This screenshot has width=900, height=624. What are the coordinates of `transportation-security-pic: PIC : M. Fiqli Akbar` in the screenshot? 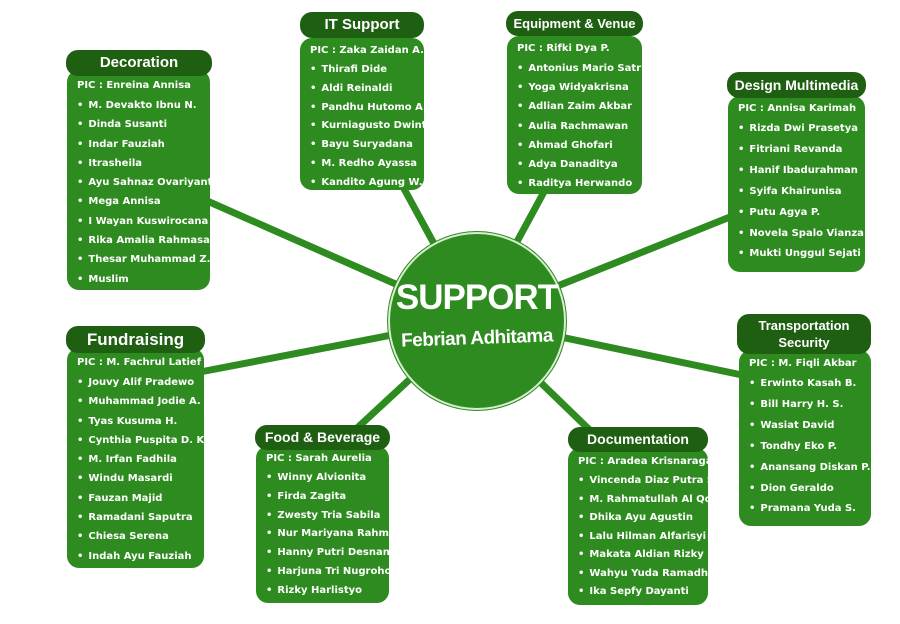 It's located at (803, 363).